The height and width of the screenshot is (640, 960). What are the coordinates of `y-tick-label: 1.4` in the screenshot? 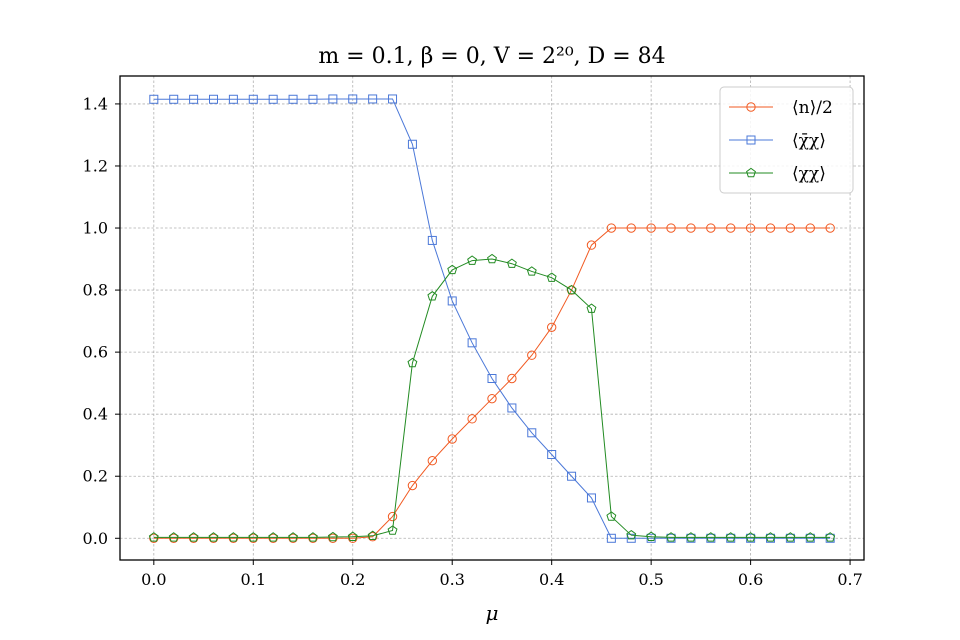 It's located at (95, 103).